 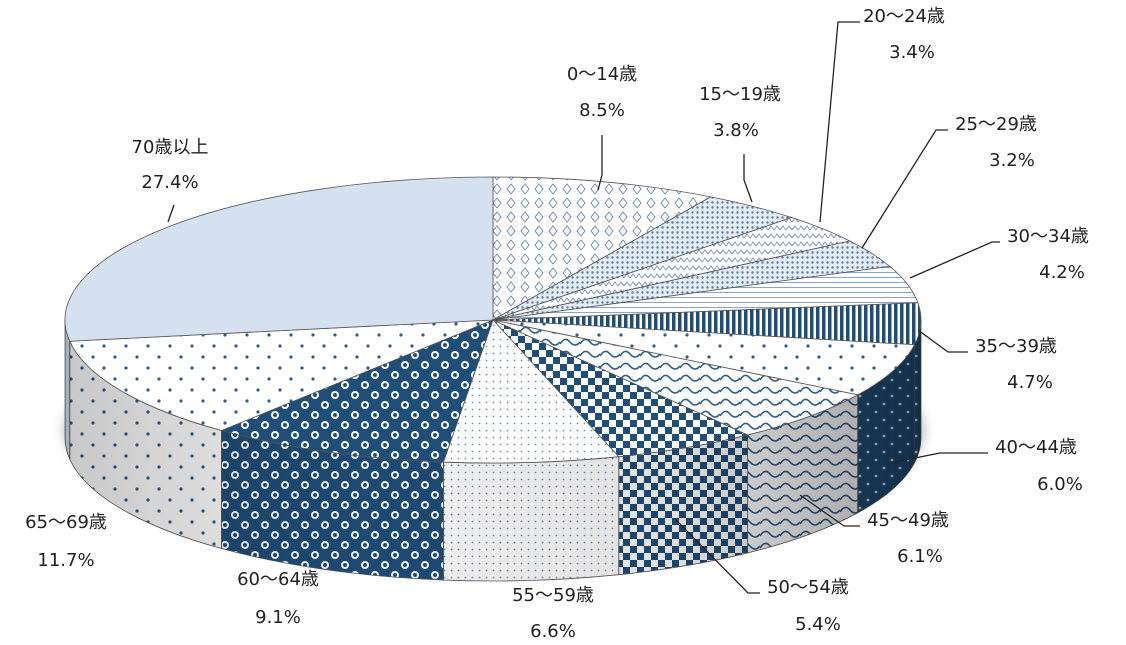 I want to click on slice-label-9: 50～54歳, so click(x=808, y=587).